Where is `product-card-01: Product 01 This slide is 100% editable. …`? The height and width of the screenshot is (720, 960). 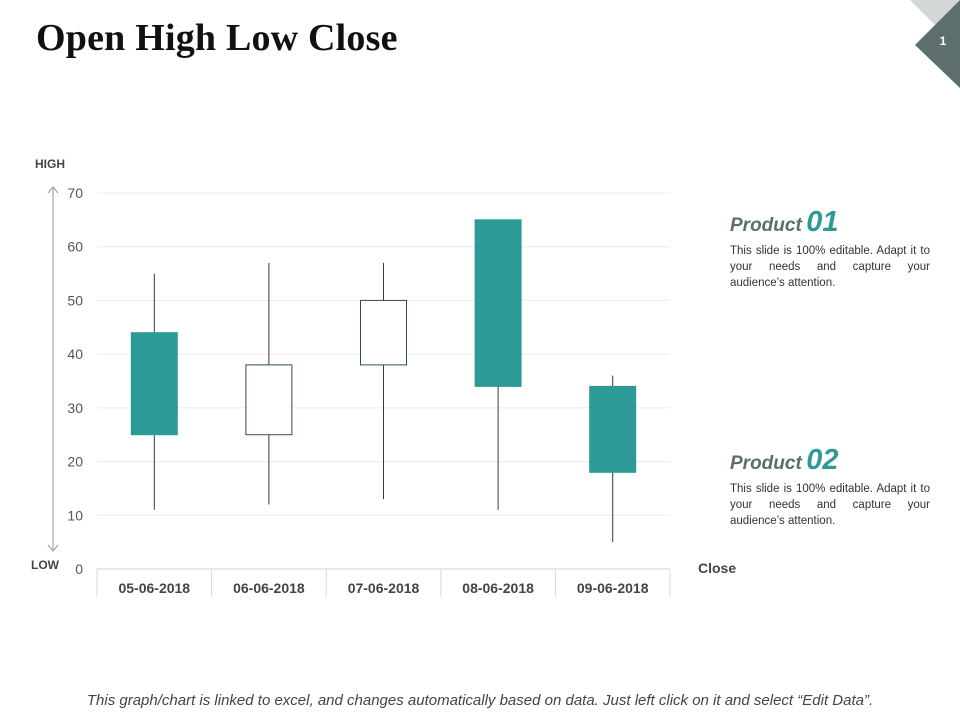
product-card-01: Product 01 This slide is 100% editable. … is located at coordinates (830, 248).